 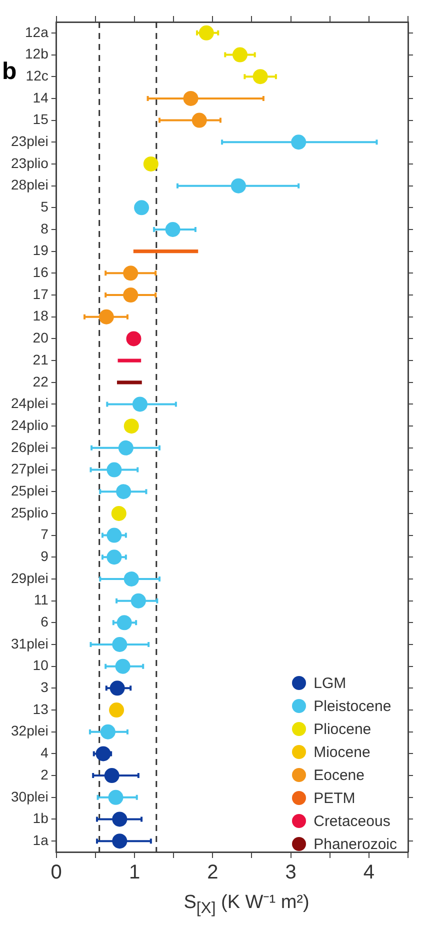 What do you see at coordinates (29, 184) in the screenshot?
I see `y-tick-label: 28plei` at bounding box center [29, 184].